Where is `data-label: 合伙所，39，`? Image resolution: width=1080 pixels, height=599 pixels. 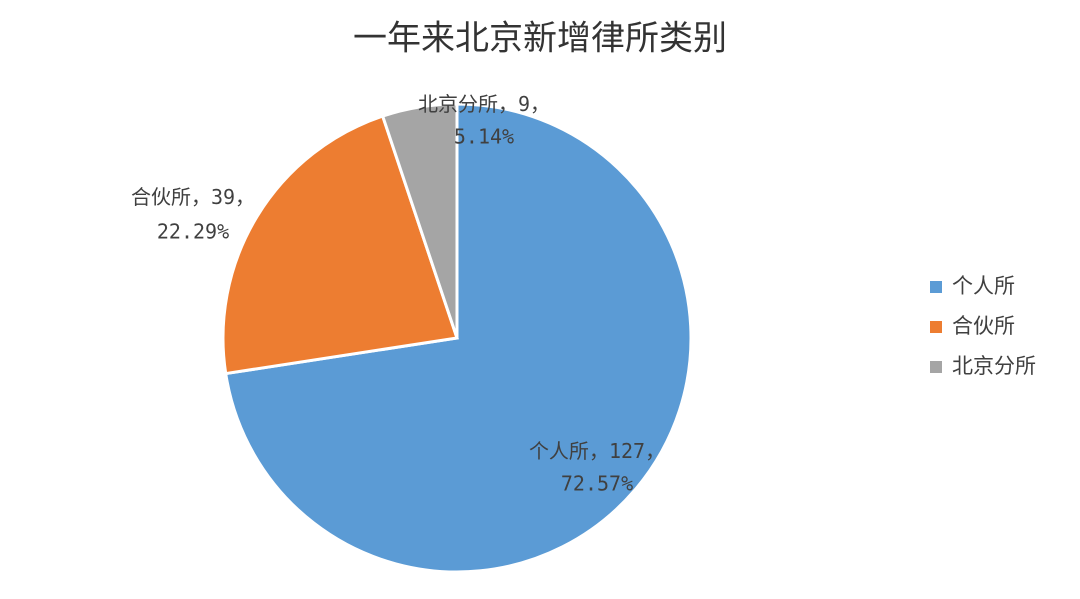
data-label: 合伙所，39， is located at coordinates (193, 197).